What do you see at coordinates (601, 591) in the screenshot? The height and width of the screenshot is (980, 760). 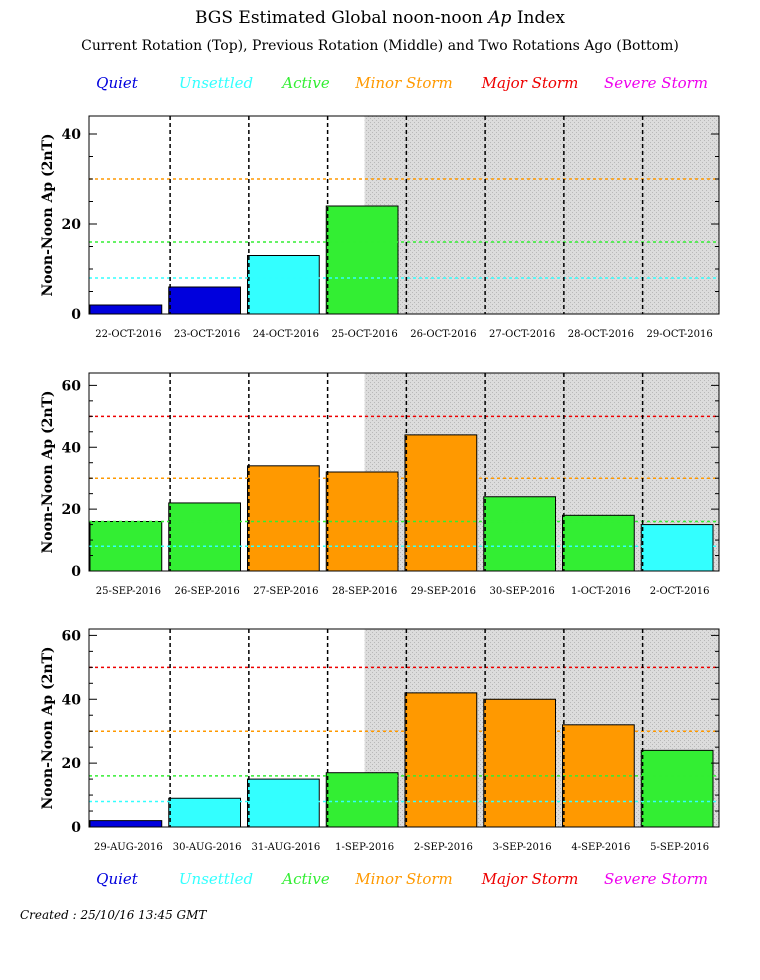 I see `x-tick-label: 1-OCT-2016` at bounding box center [601, 591].